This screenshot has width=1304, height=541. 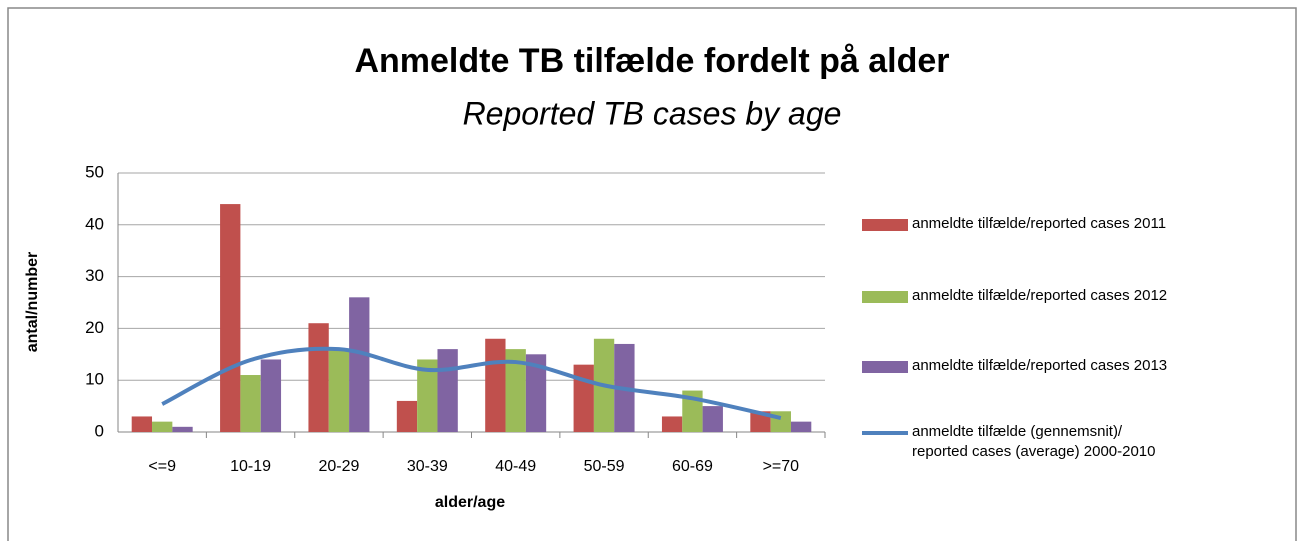 I want to click on chart-title: Anmeldte TB tilfælde fordelt på alder, so click(x=651, y=61).